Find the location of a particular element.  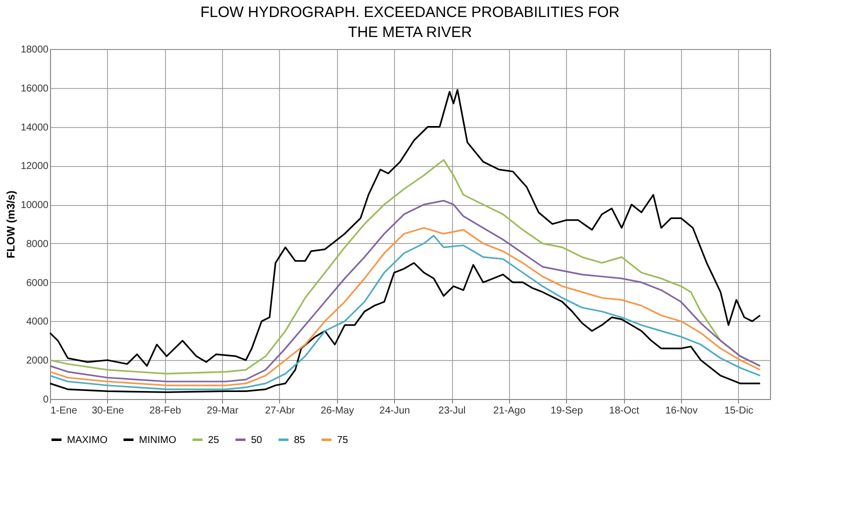

legend-label: MINIMO is located at coordinates (157, 440).